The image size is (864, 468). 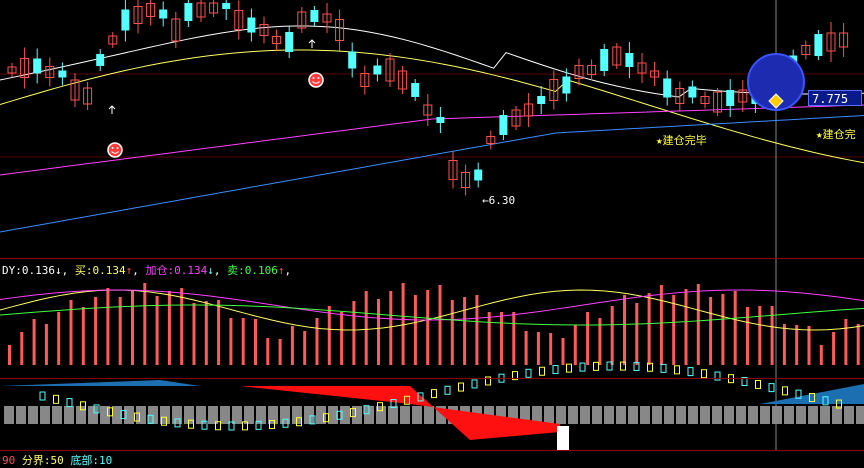 I want to click on boundary-label: 分界:, so click(x=36, y=460).